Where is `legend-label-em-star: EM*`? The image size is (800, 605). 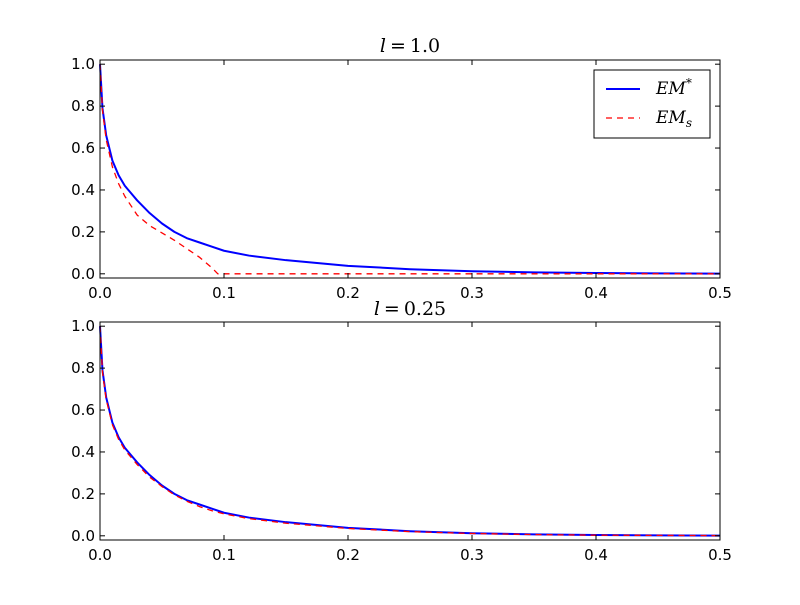 legend-label-em-star: EM* is located at coordinates (673, 87).